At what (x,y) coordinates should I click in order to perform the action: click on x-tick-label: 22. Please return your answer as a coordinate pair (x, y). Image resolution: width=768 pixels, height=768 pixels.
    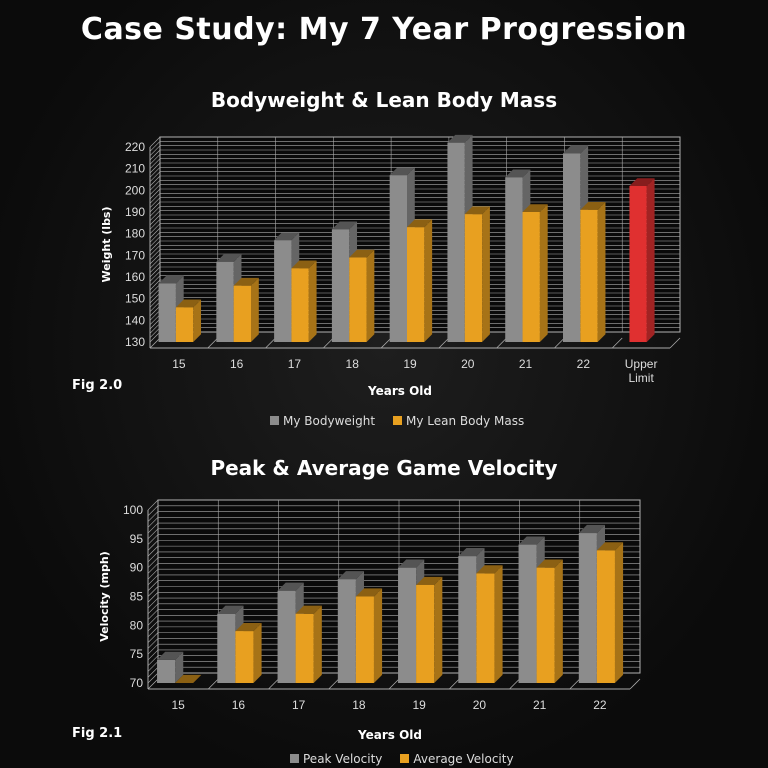
    Looking at the image, I should click on (584, 364).